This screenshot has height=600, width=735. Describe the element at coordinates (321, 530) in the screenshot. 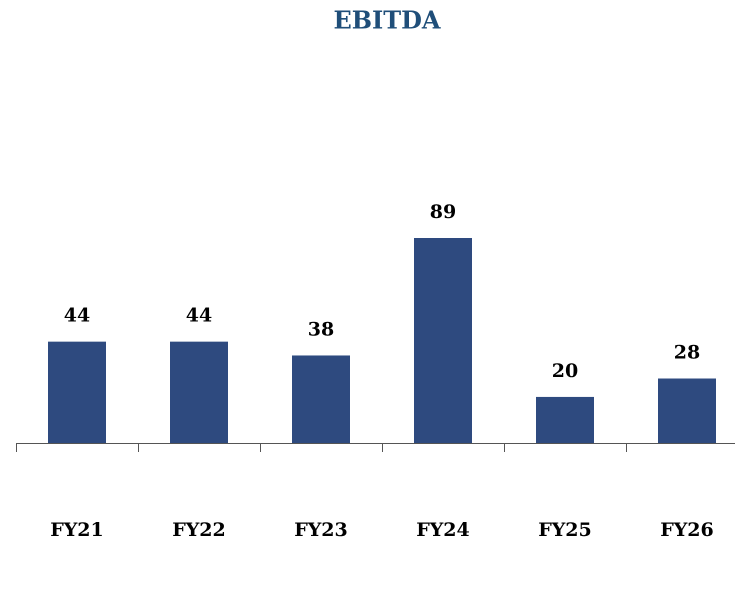

I see `x-tick-label: FY23` at that location.